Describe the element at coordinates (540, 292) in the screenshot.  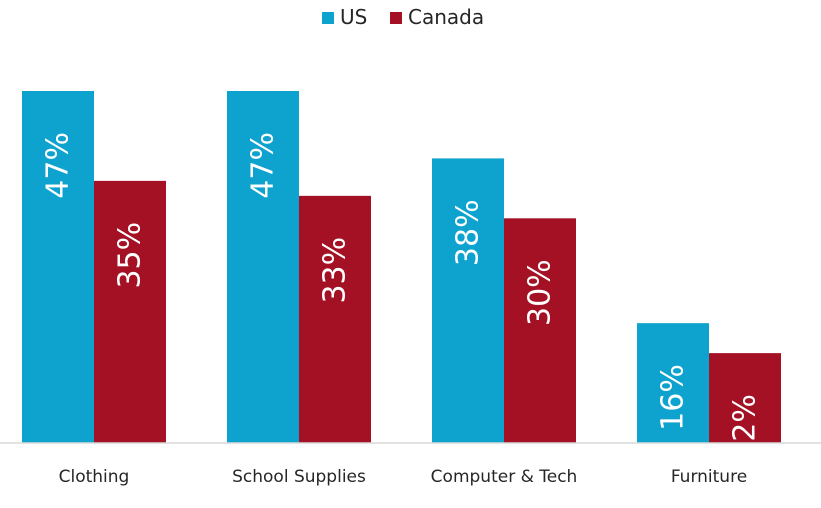
I see `data-label-canada-computer-tech: 30%` at that location.